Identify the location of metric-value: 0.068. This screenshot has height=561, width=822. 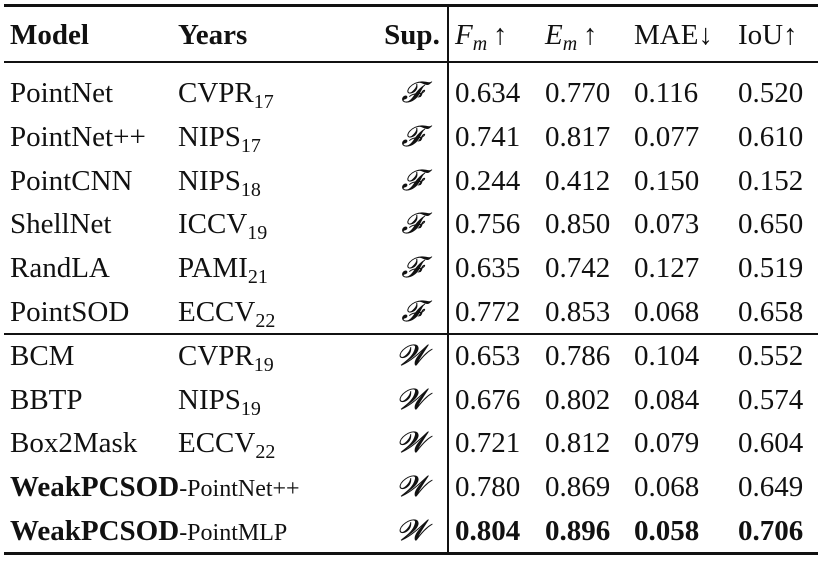
(667, 312).